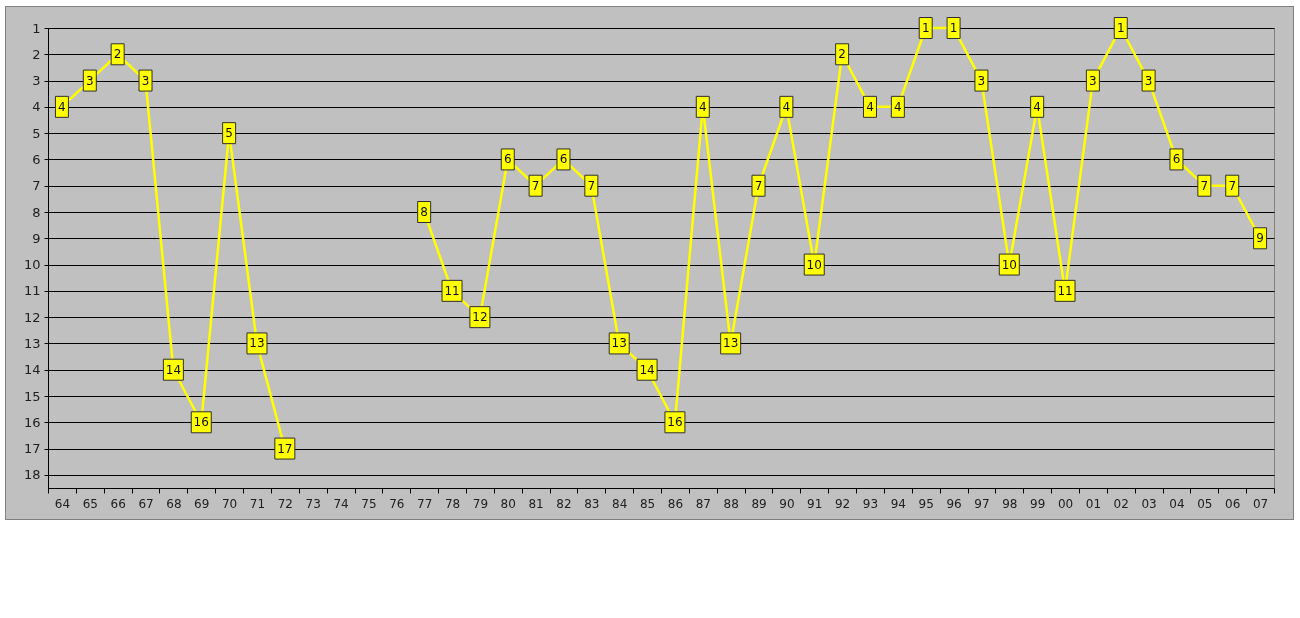  Describe the element at coordinates (32, 265) in the screenshot. I see `y-tick-label: 10` at that location.